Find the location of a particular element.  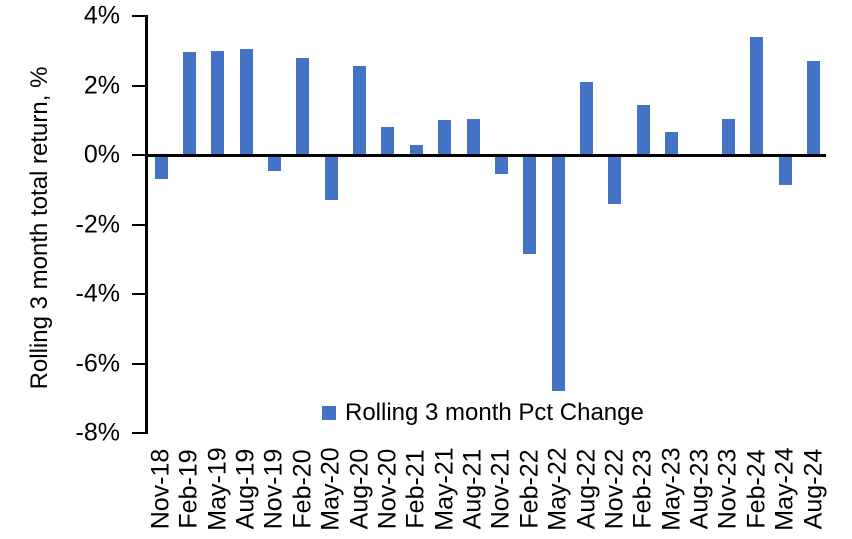

x-axis-label: Nov-22 is located at coordinates (614, 489).